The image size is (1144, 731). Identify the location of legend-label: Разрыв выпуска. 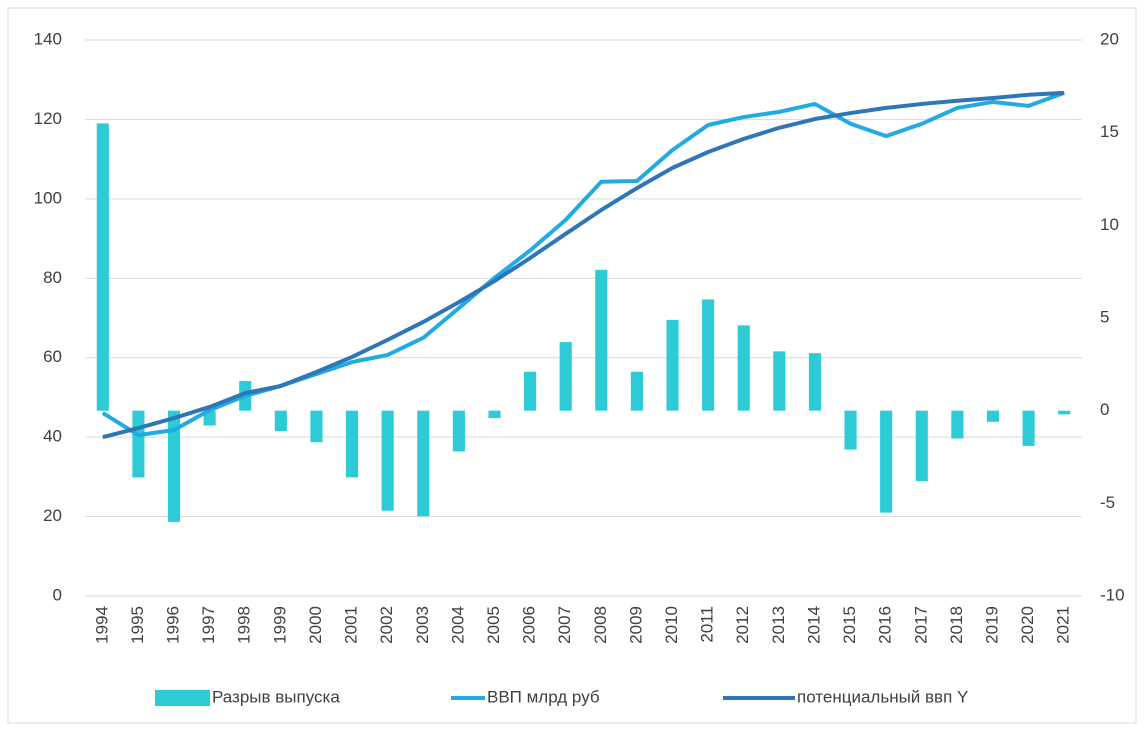
(276, 696).